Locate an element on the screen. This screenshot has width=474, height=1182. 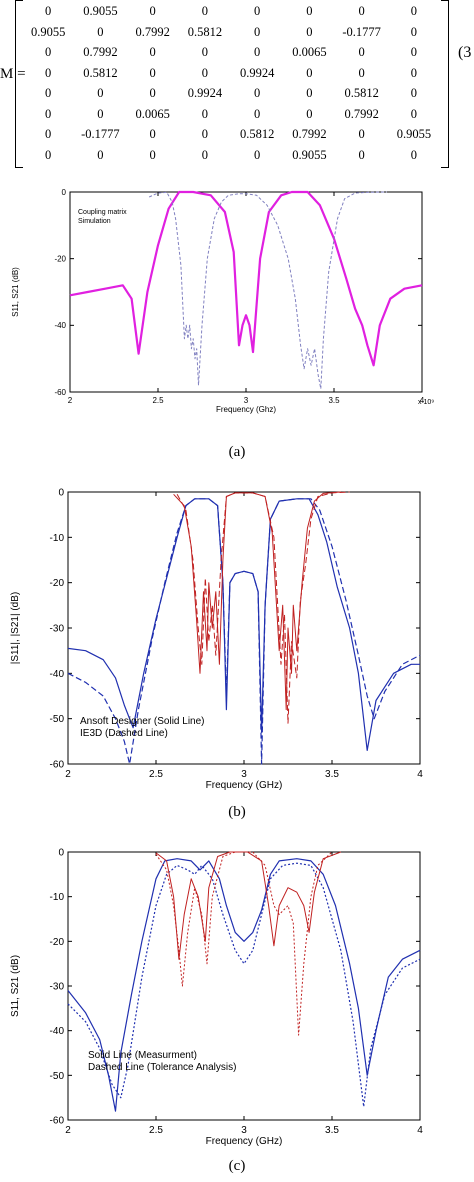
matrix-cell: 0.9924 is located at coordinates (205, 93).